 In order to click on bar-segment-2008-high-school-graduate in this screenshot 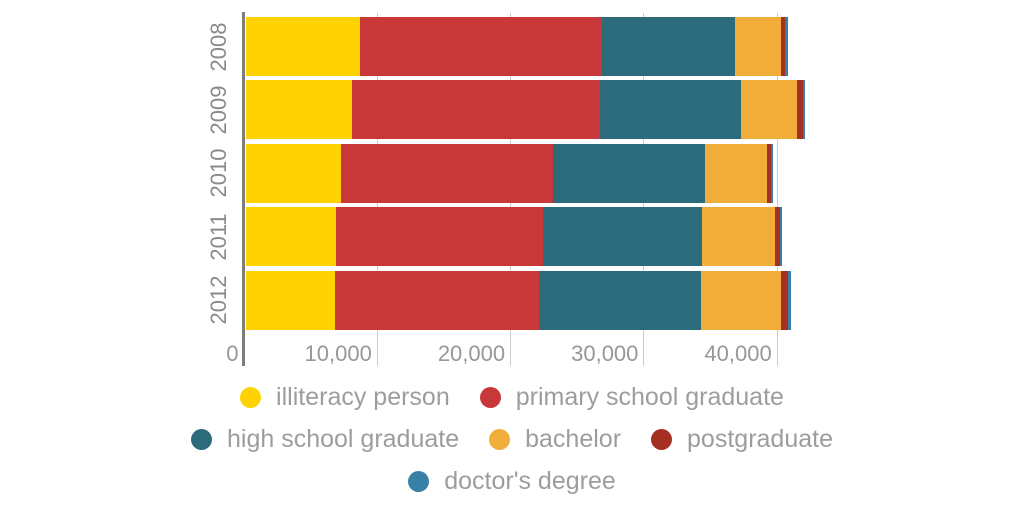, I will do `click(669, 46)`.